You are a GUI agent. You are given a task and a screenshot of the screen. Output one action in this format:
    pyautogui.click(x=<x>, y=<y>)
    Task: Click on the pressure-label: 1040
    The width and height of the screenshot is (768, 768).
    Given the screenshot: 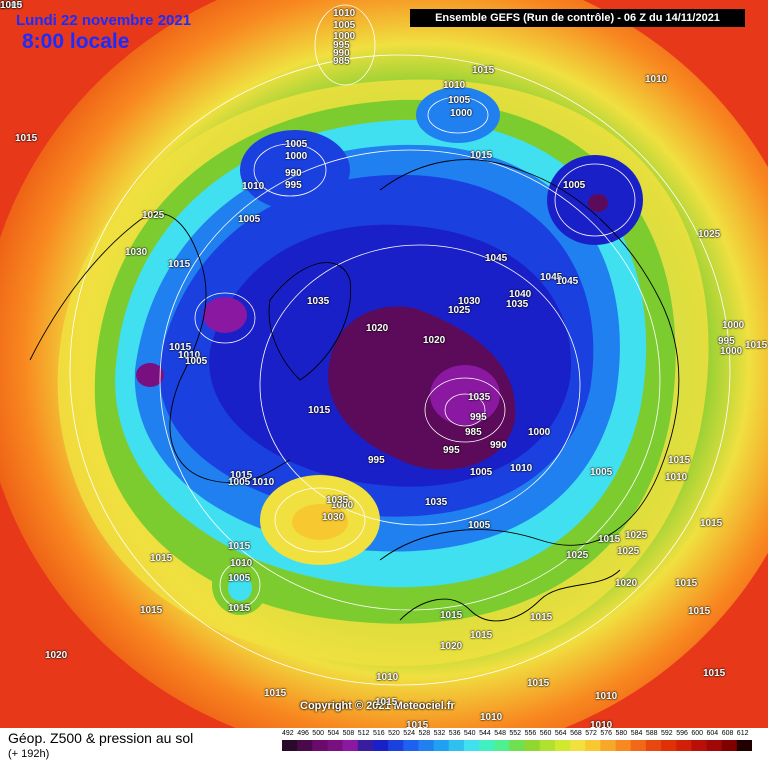 What is the action you would take?
    pyautogui.click(x=520, y=294)
    